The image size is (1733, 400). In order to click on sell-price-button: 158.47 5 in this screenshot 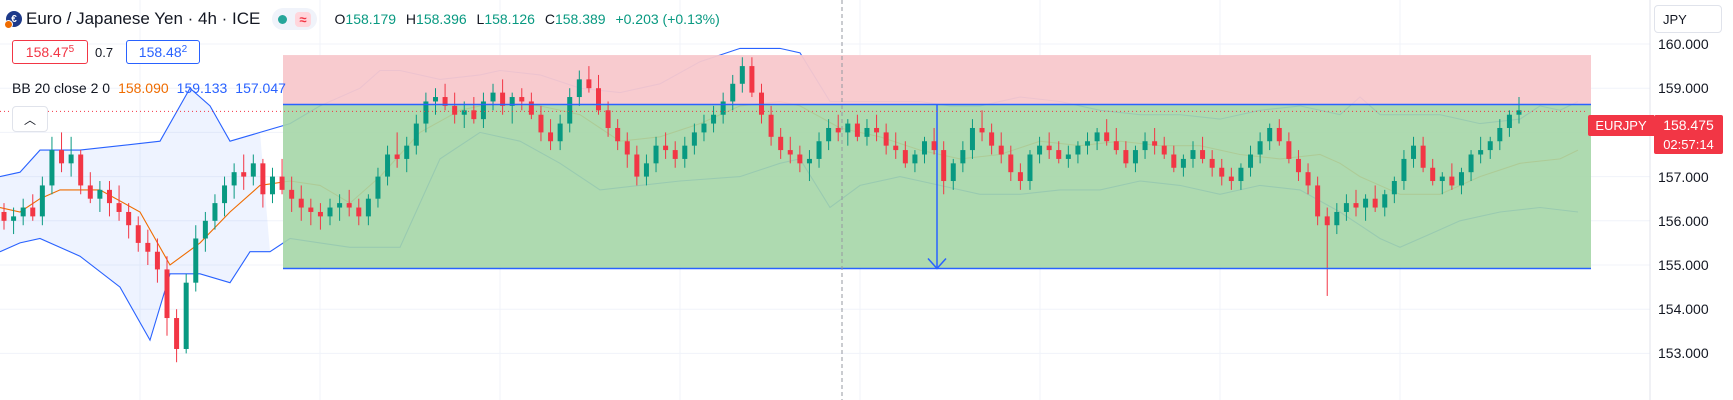, I will do `click(50, 52)`.